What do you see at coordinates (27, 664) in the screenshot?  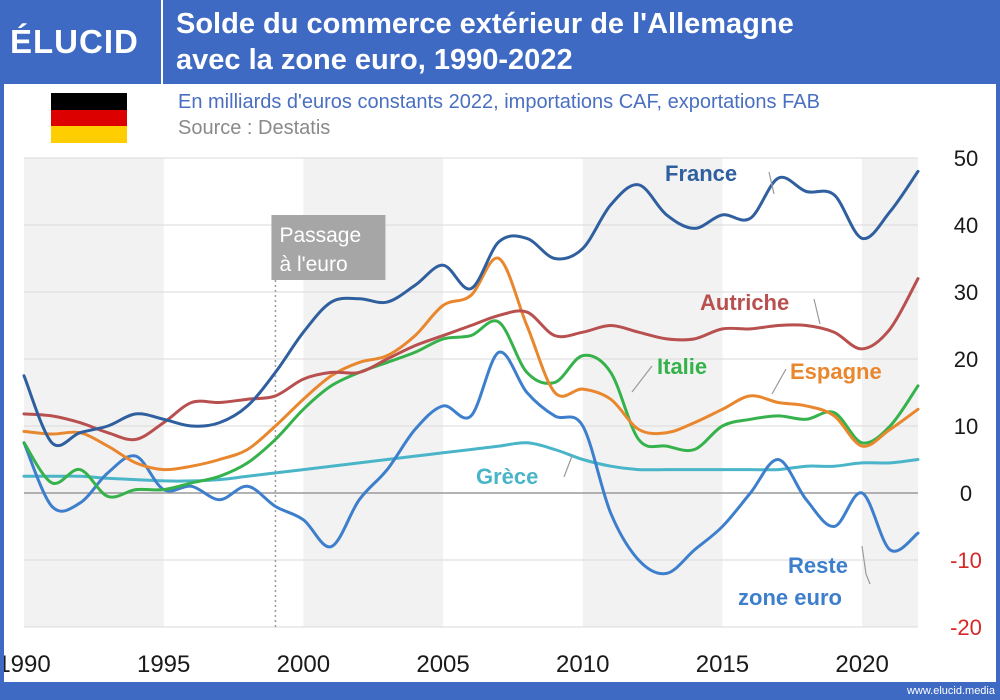 I see `x-tick-label: 1990` at bounding box center [27, 664].